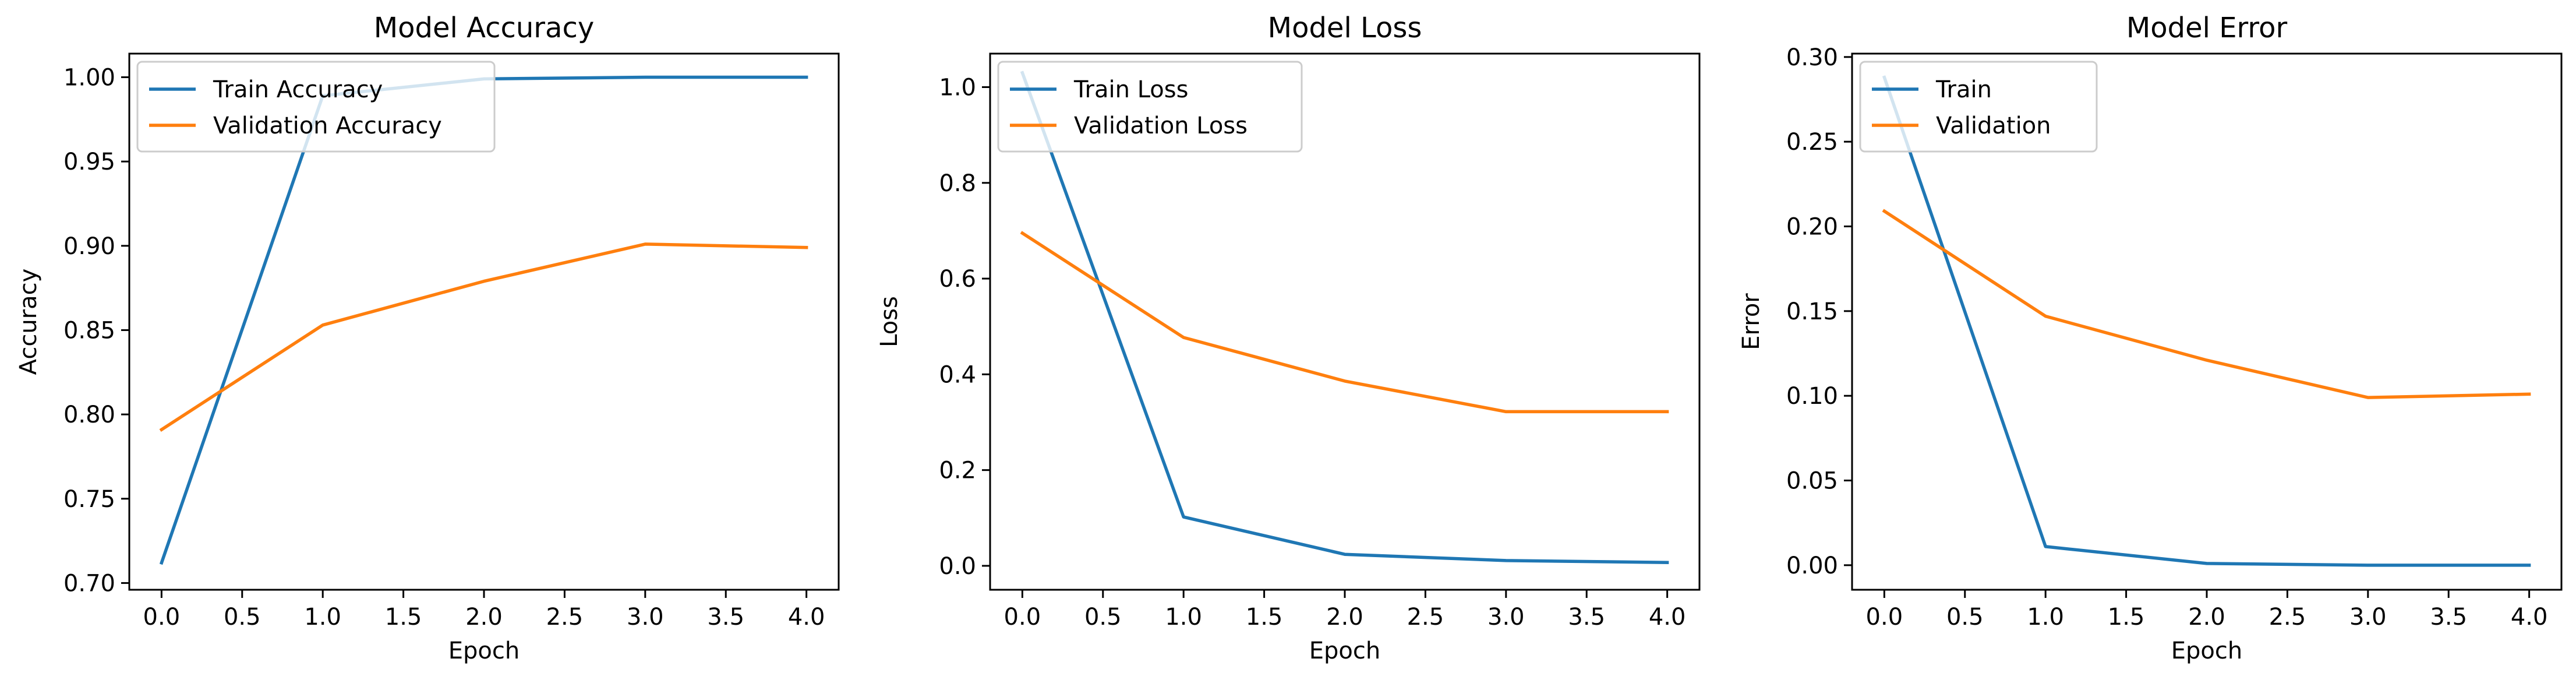 This screenshot has width=2576, height=683. What do you see at coordinates (2207, 28) in the screenshot?
I see `chart-title: Model Error` at bounding box center [2207, 28].